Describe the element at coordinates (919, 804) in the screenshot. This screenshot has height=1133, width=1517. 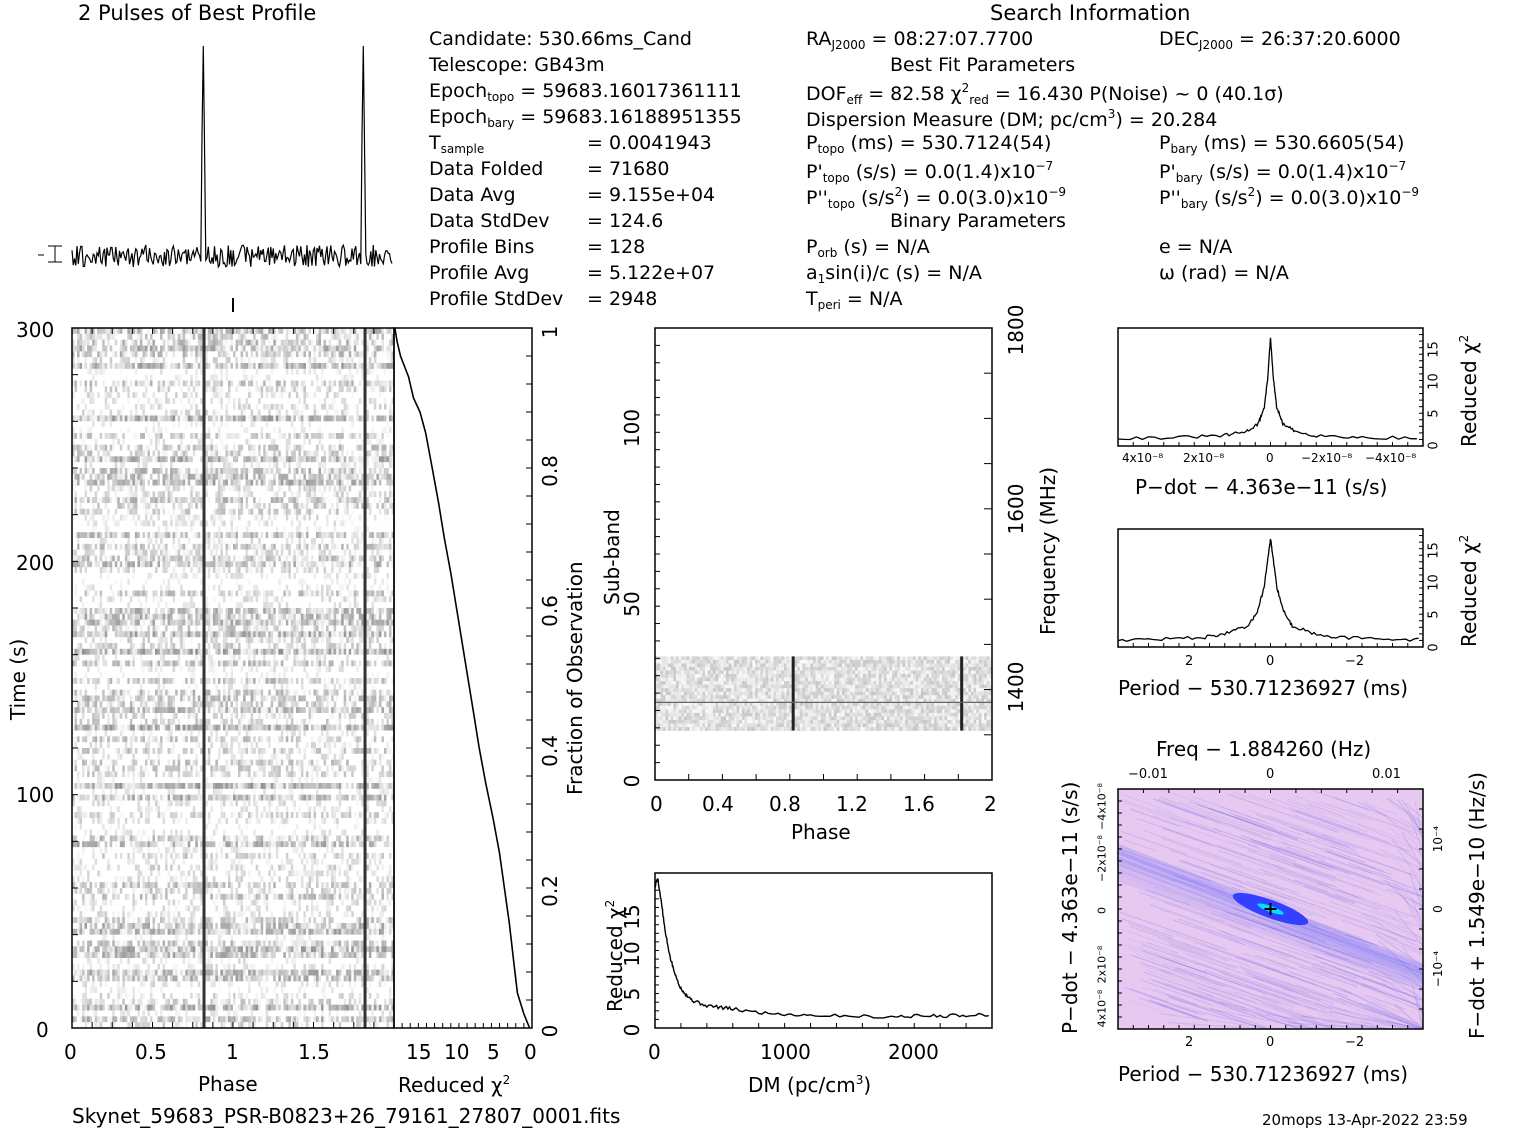
I see `subphase-tick-4: 1.6` at that location.